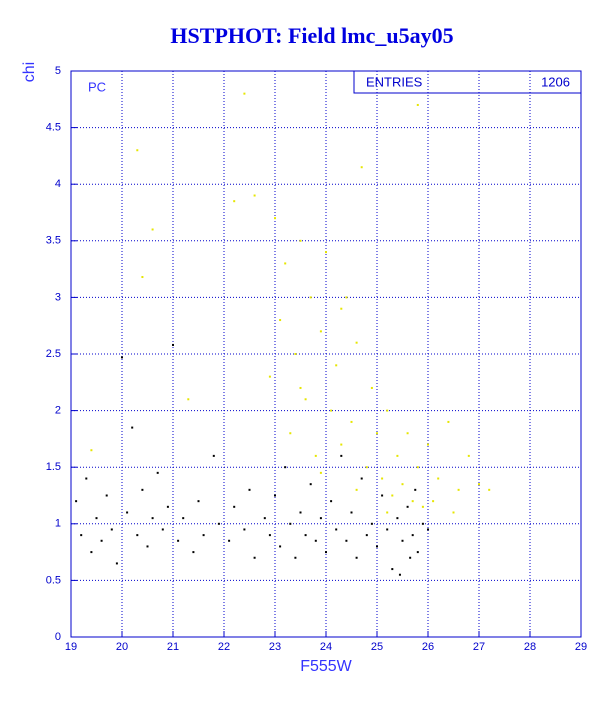 Image resolution: width=612 pixels, height=709 pixels. What do you see at coordinates (428, 647) in the screenshot?
I see `x-tick-label: 26` at bounding box center [428, 647].